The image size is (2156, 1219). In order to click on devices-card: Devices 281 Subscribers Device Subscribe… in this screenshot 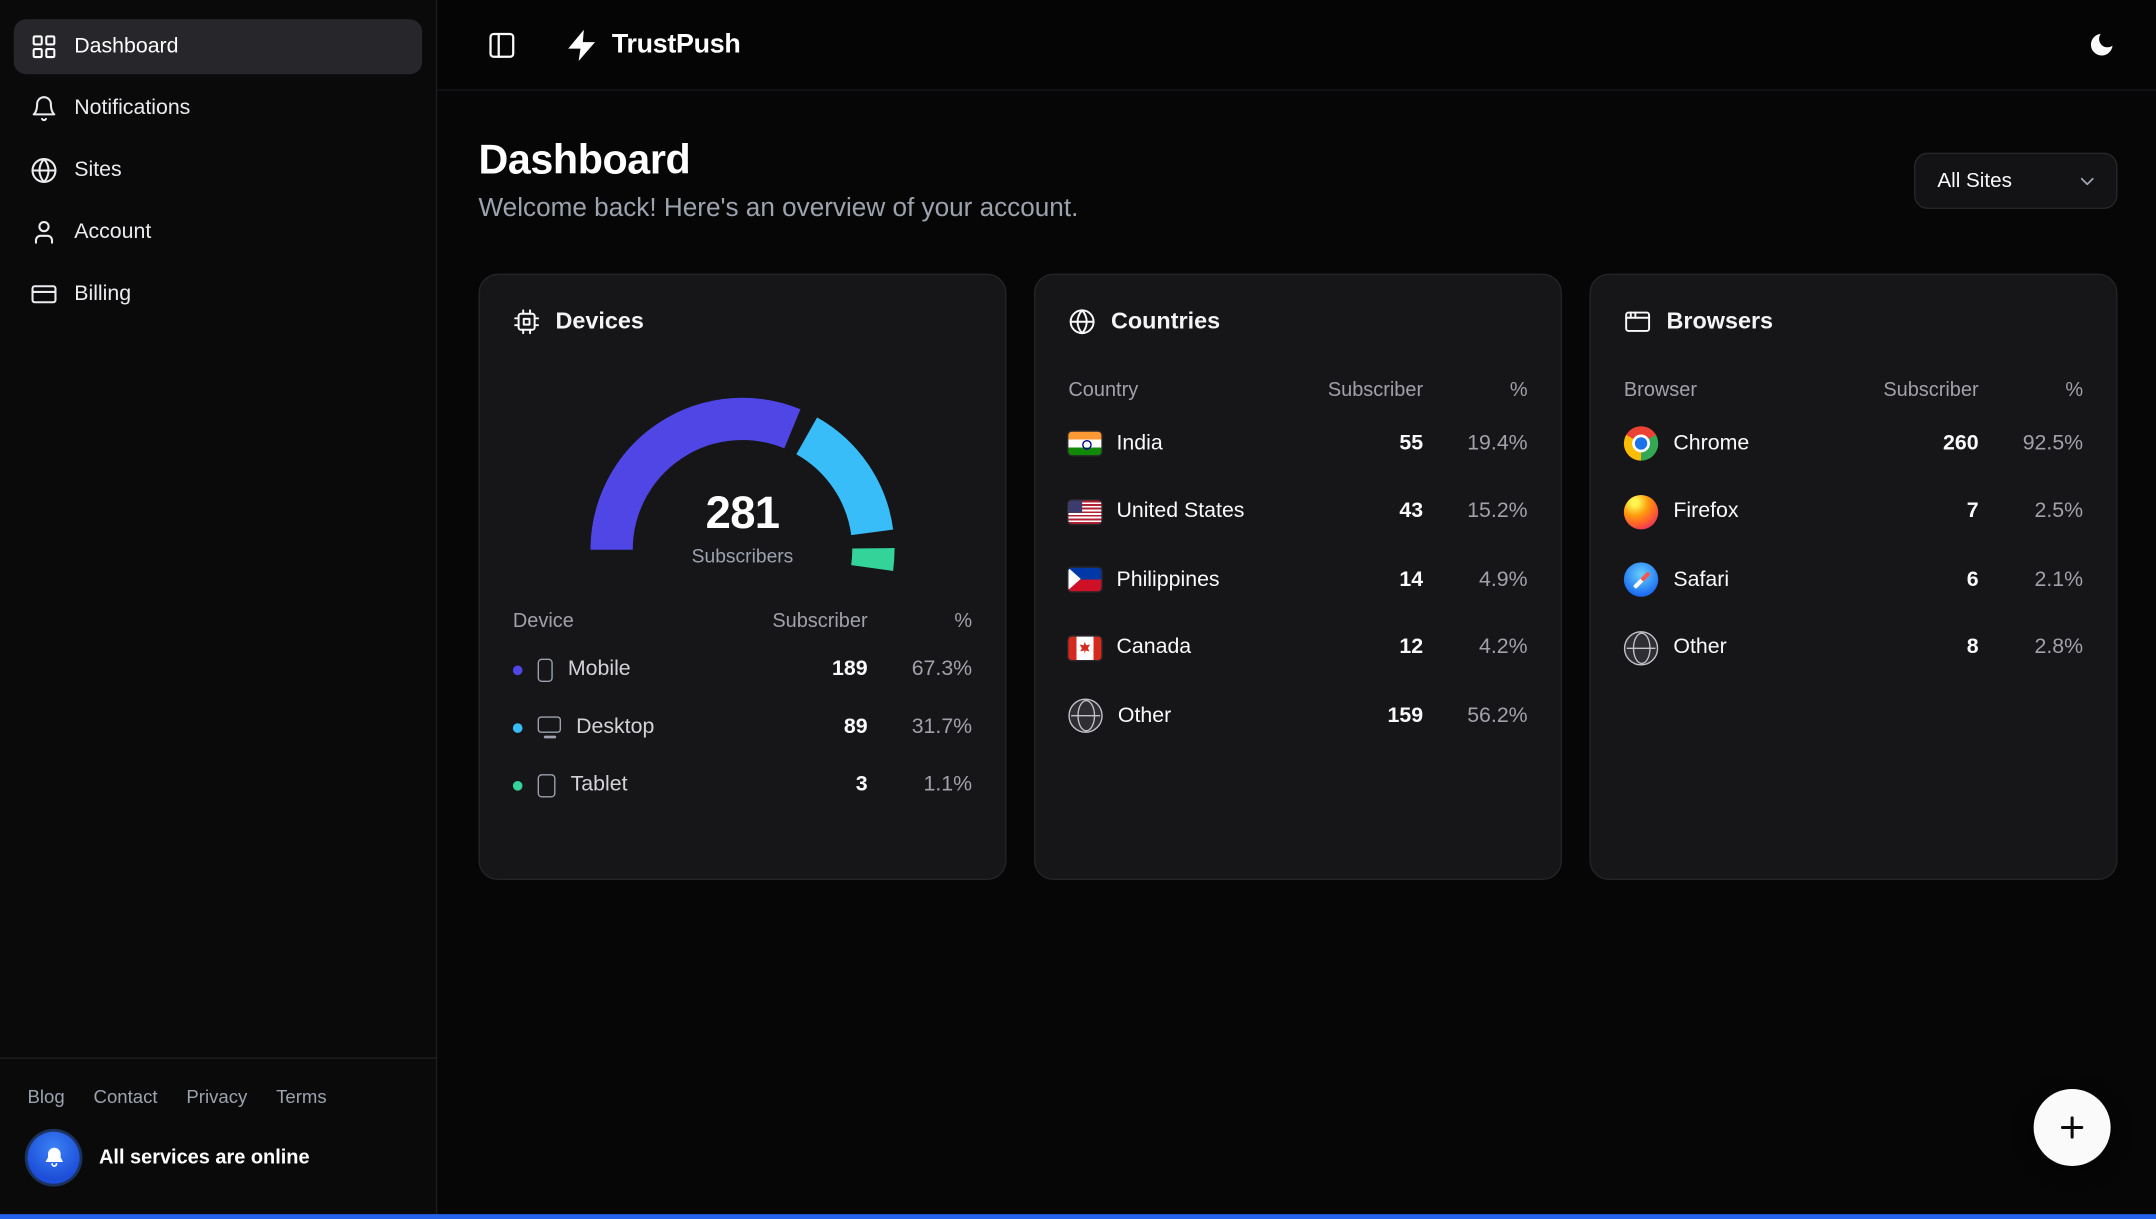, I will do `click(742, 576)`.